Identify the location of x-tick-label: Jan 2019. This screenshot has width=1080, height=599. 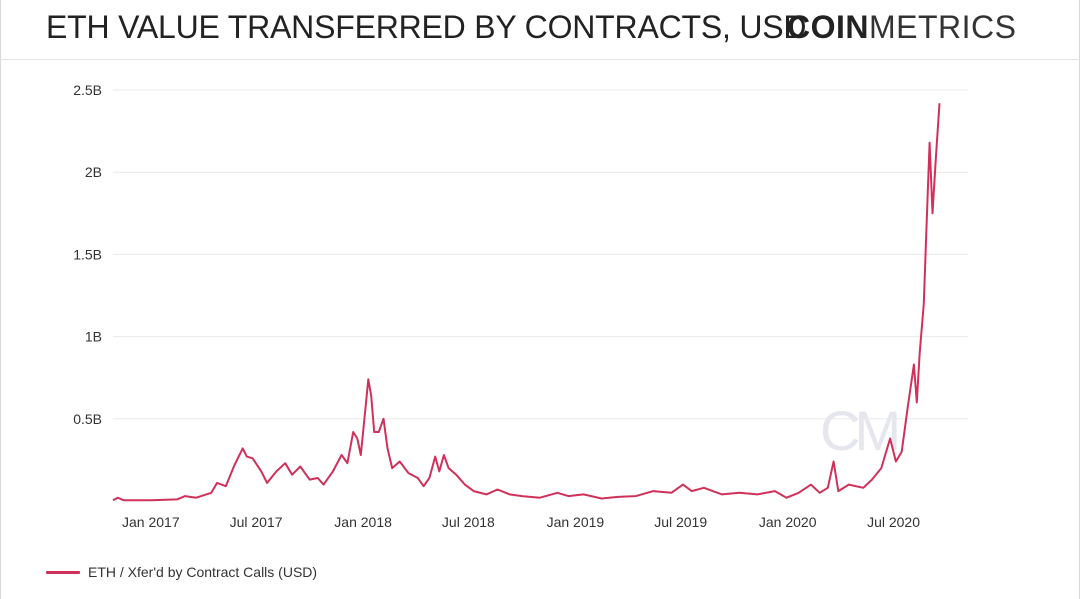
(576, 522).